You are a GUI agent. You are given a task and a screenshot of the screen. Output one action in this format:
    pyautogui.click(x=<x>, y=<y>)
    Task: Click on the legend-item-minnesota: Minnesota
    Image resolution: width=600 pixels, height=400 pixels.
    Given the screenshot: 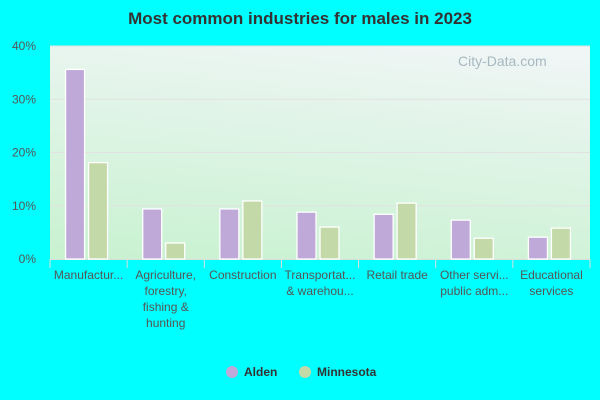 What is the action you would take?
    pyautogui.click(x=338, y=372)
    